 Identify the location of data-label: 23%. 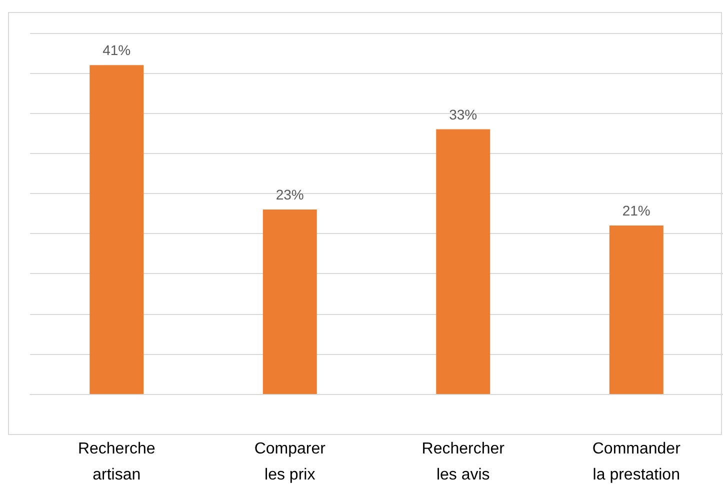
(290, 194).